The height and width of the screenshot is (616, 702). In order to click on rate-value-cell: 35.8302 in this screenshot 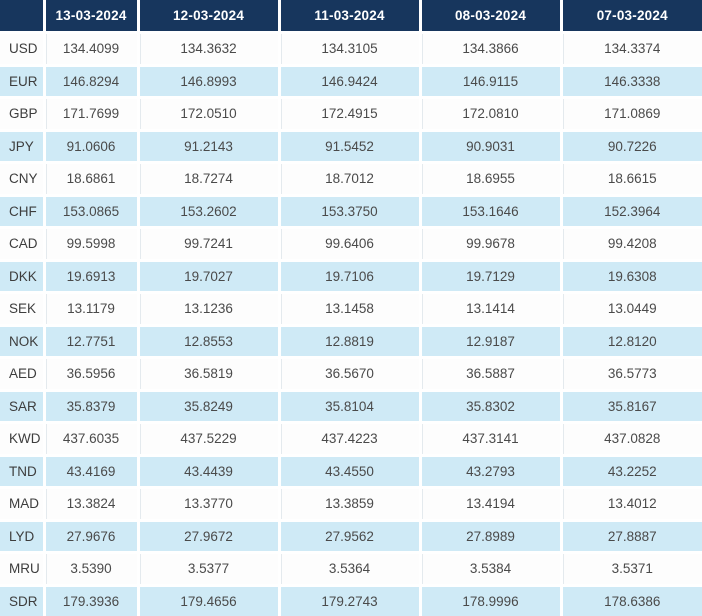, I will do `click(489, 405)`.